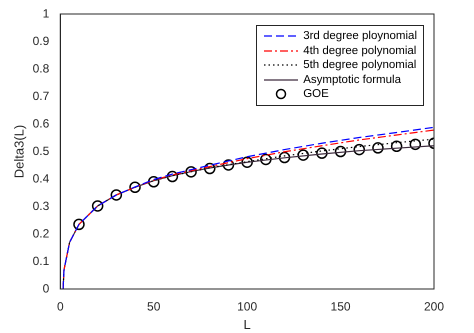 The image size is (474, 333). What do you see at coordinates (247, 307) in the screenshot?
I see `x-tick-label: 100` at bounding box center [247, 307].